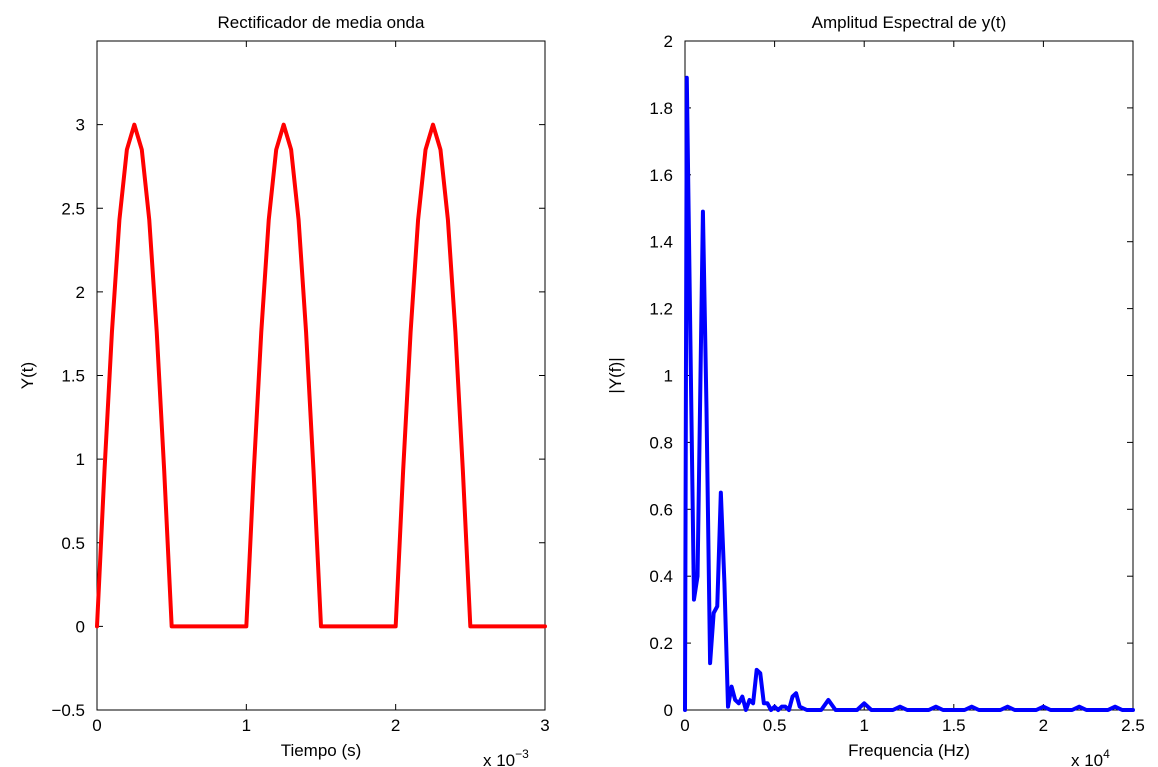  Describe the element at coordinates (661, 309) in the screenshot. I see `y-tick-label: 1.2` at that location.